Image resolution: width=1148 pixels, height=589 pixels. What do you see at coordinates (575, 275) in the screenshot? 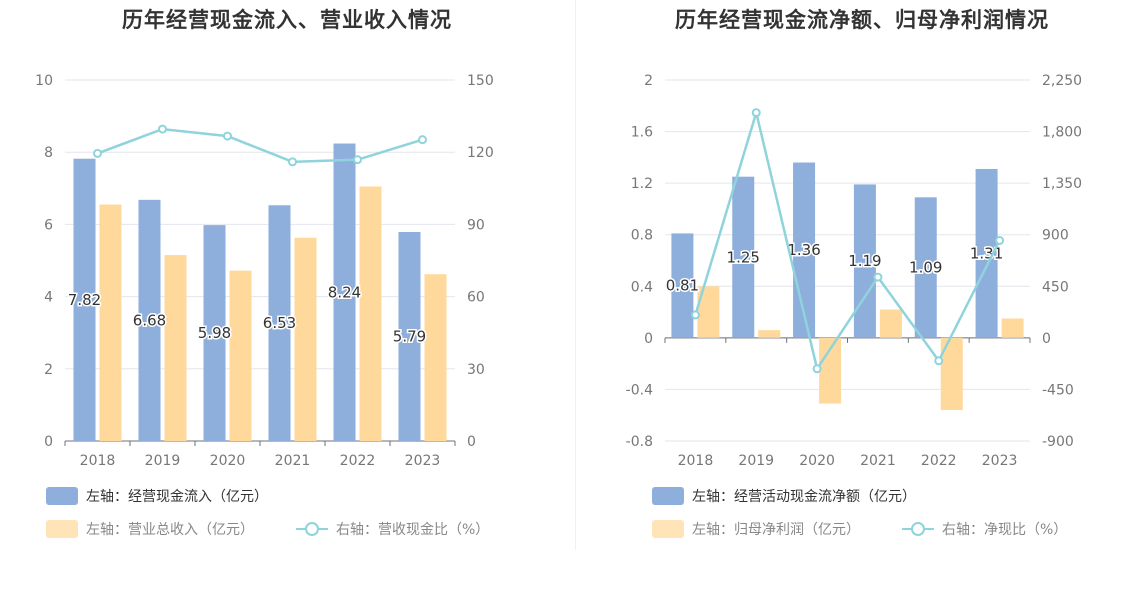
I see `panel-divider` at bounding box center [575, 275].